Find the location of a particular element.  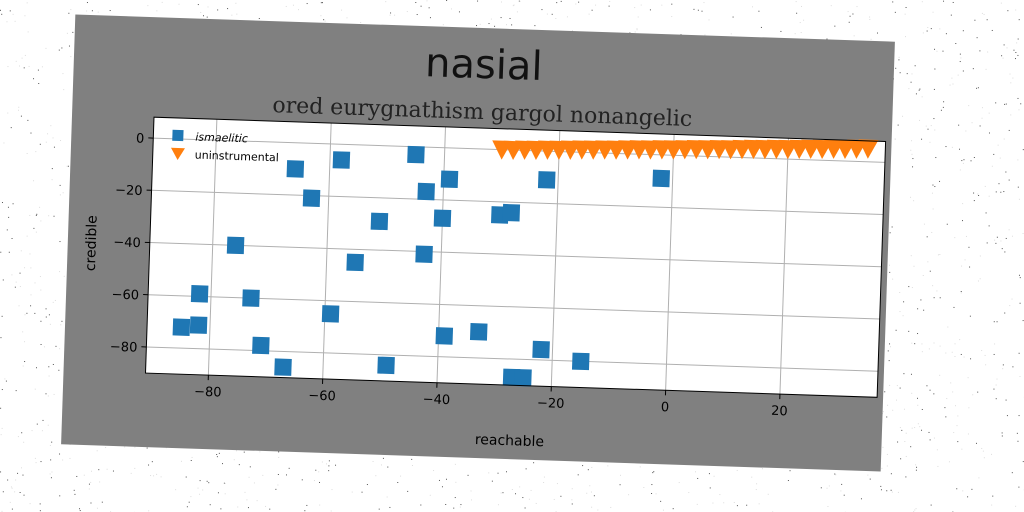

legend-marker-uninstrumental is located at coordinates (177, 153).